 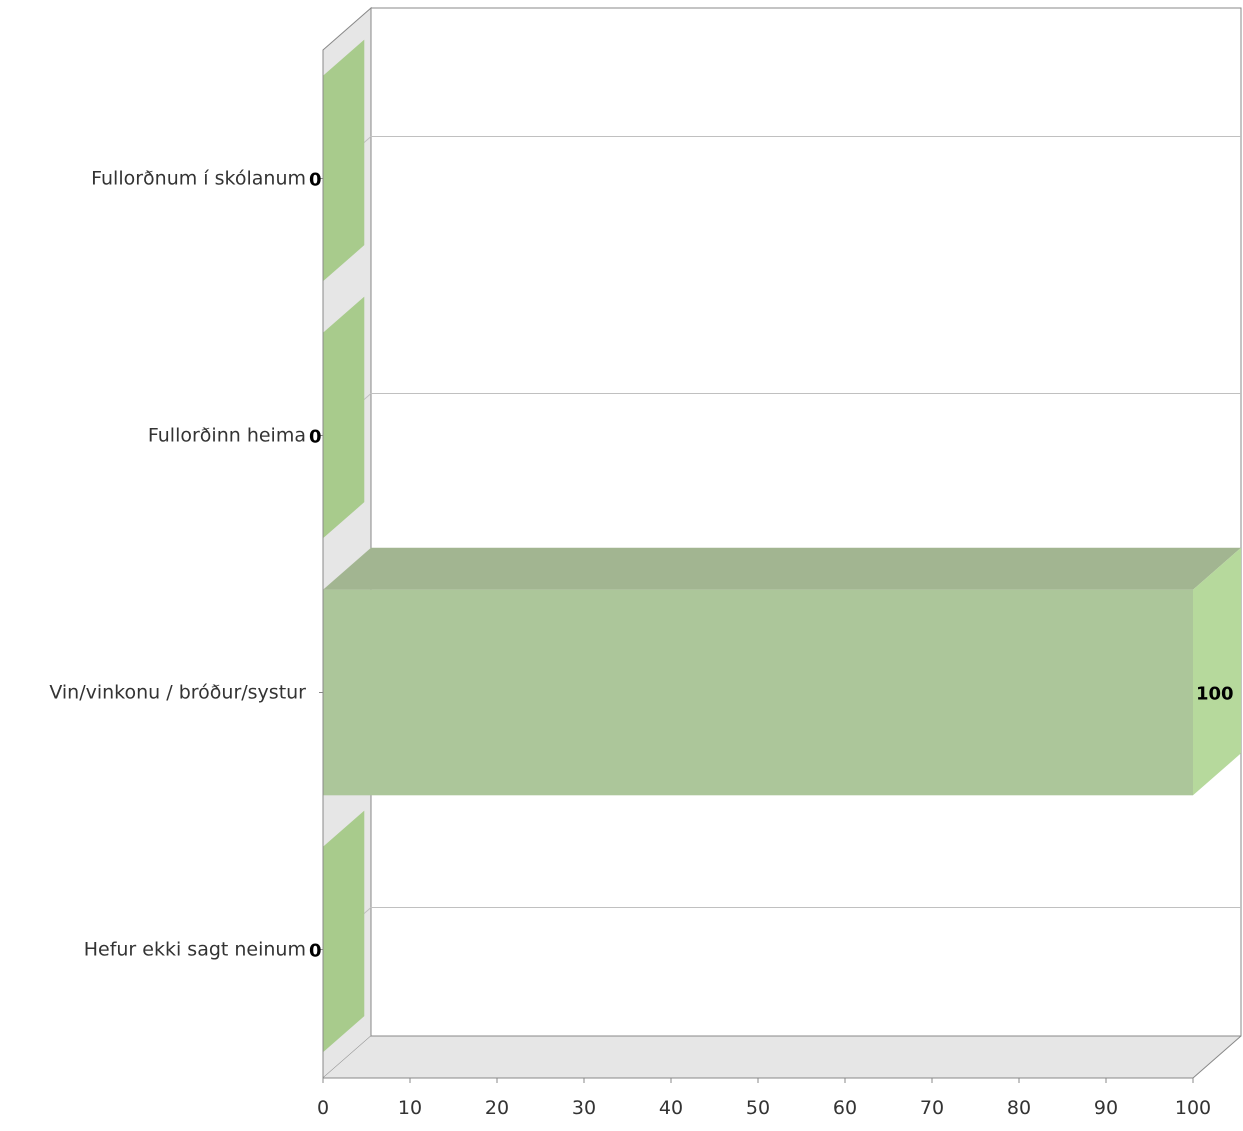 What do you see at coordinates (177, 693) in the screenshot?
I see `y-tick-label: Vin/vinkonu / bróður/systur` at bounding box center [177, 693].